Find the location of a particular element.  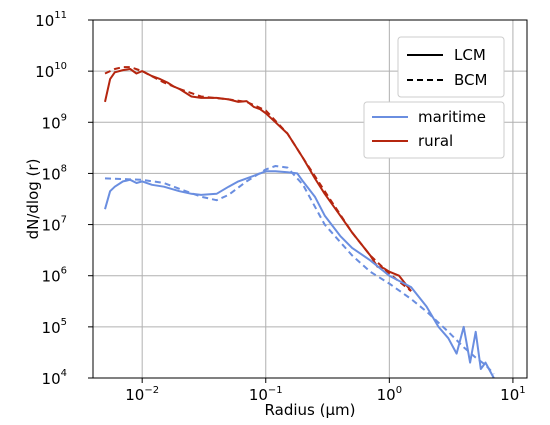

x-tick-label: 10⁻² is located at coordinates (142, 394).